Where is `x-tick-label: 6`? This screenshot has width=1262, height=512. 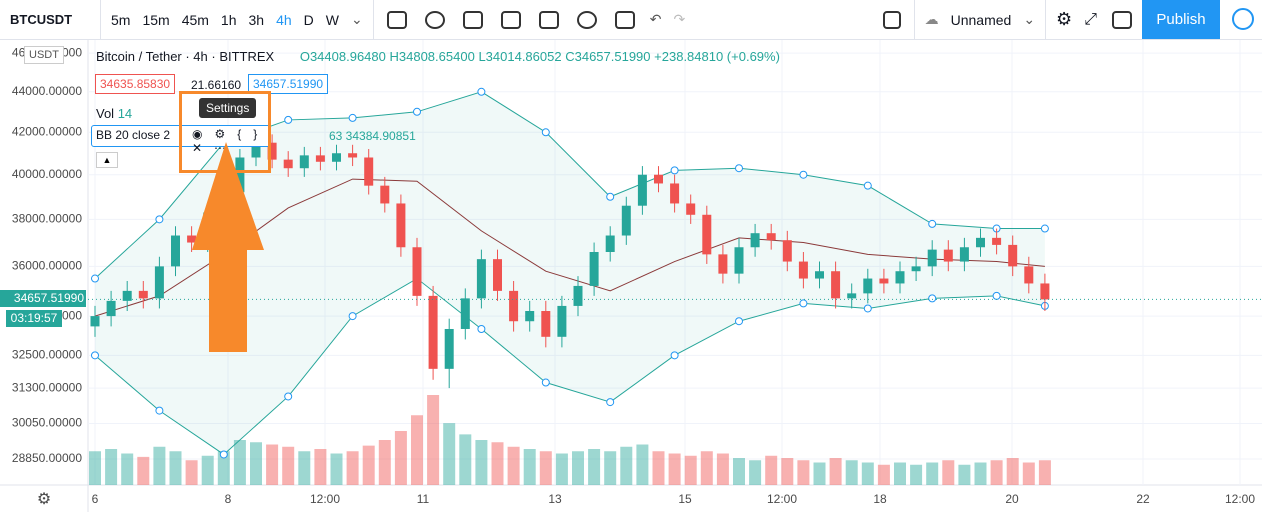
x-tick-label: 6 is located at coordinates (95, 499).